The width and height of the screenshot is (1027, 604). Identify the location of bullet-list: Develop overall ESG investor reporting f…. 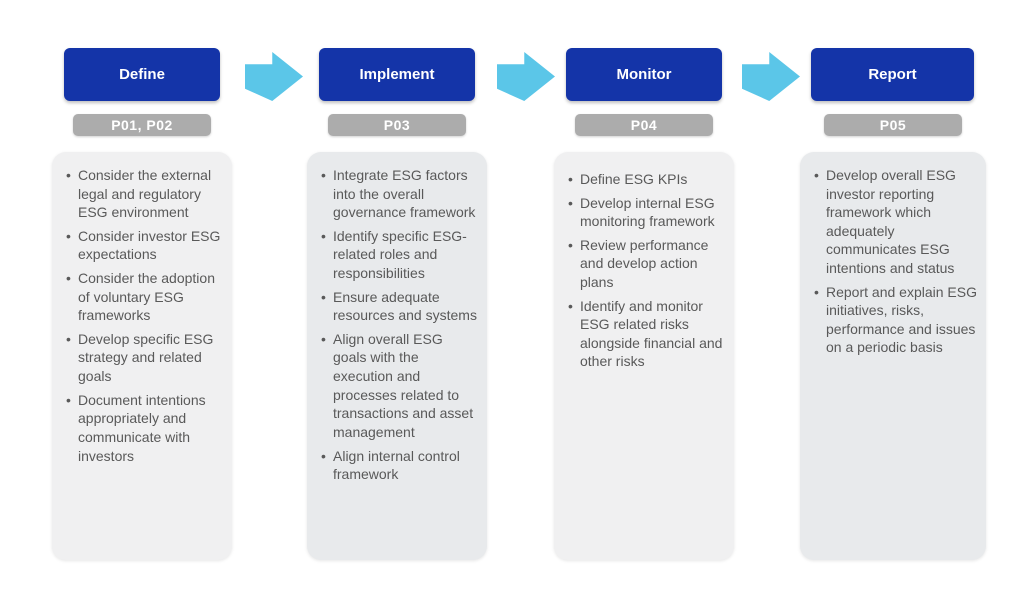
(895, 261).